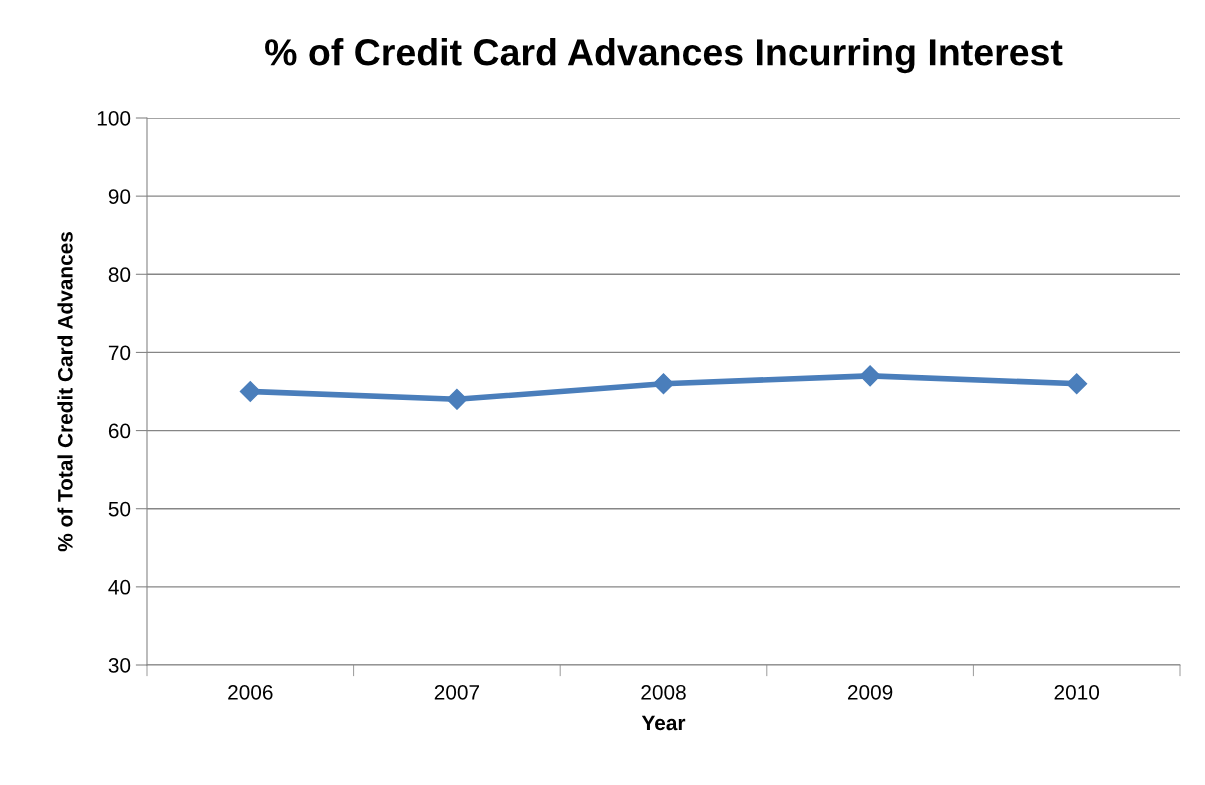  Describe the element at coordinates (119, 431) in the screenshot. I see `y-tick-label: 60` at that location.